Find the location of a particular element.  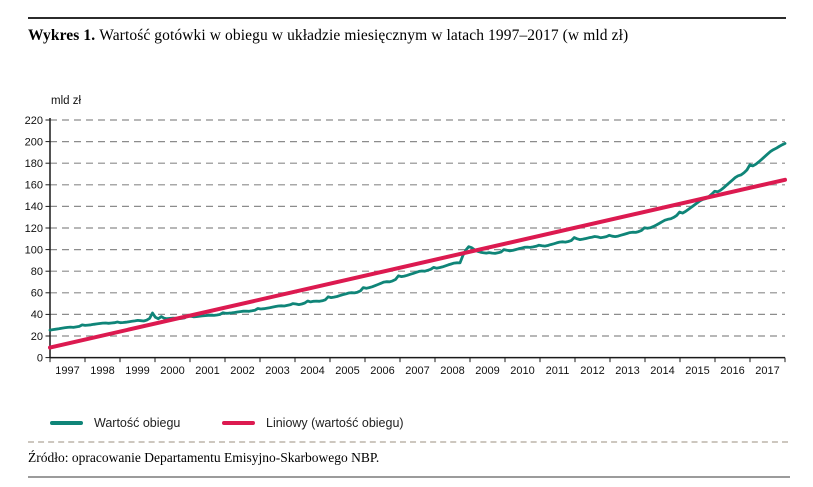

figure-label: Wykres 1. is located at coordinates (62, 35).